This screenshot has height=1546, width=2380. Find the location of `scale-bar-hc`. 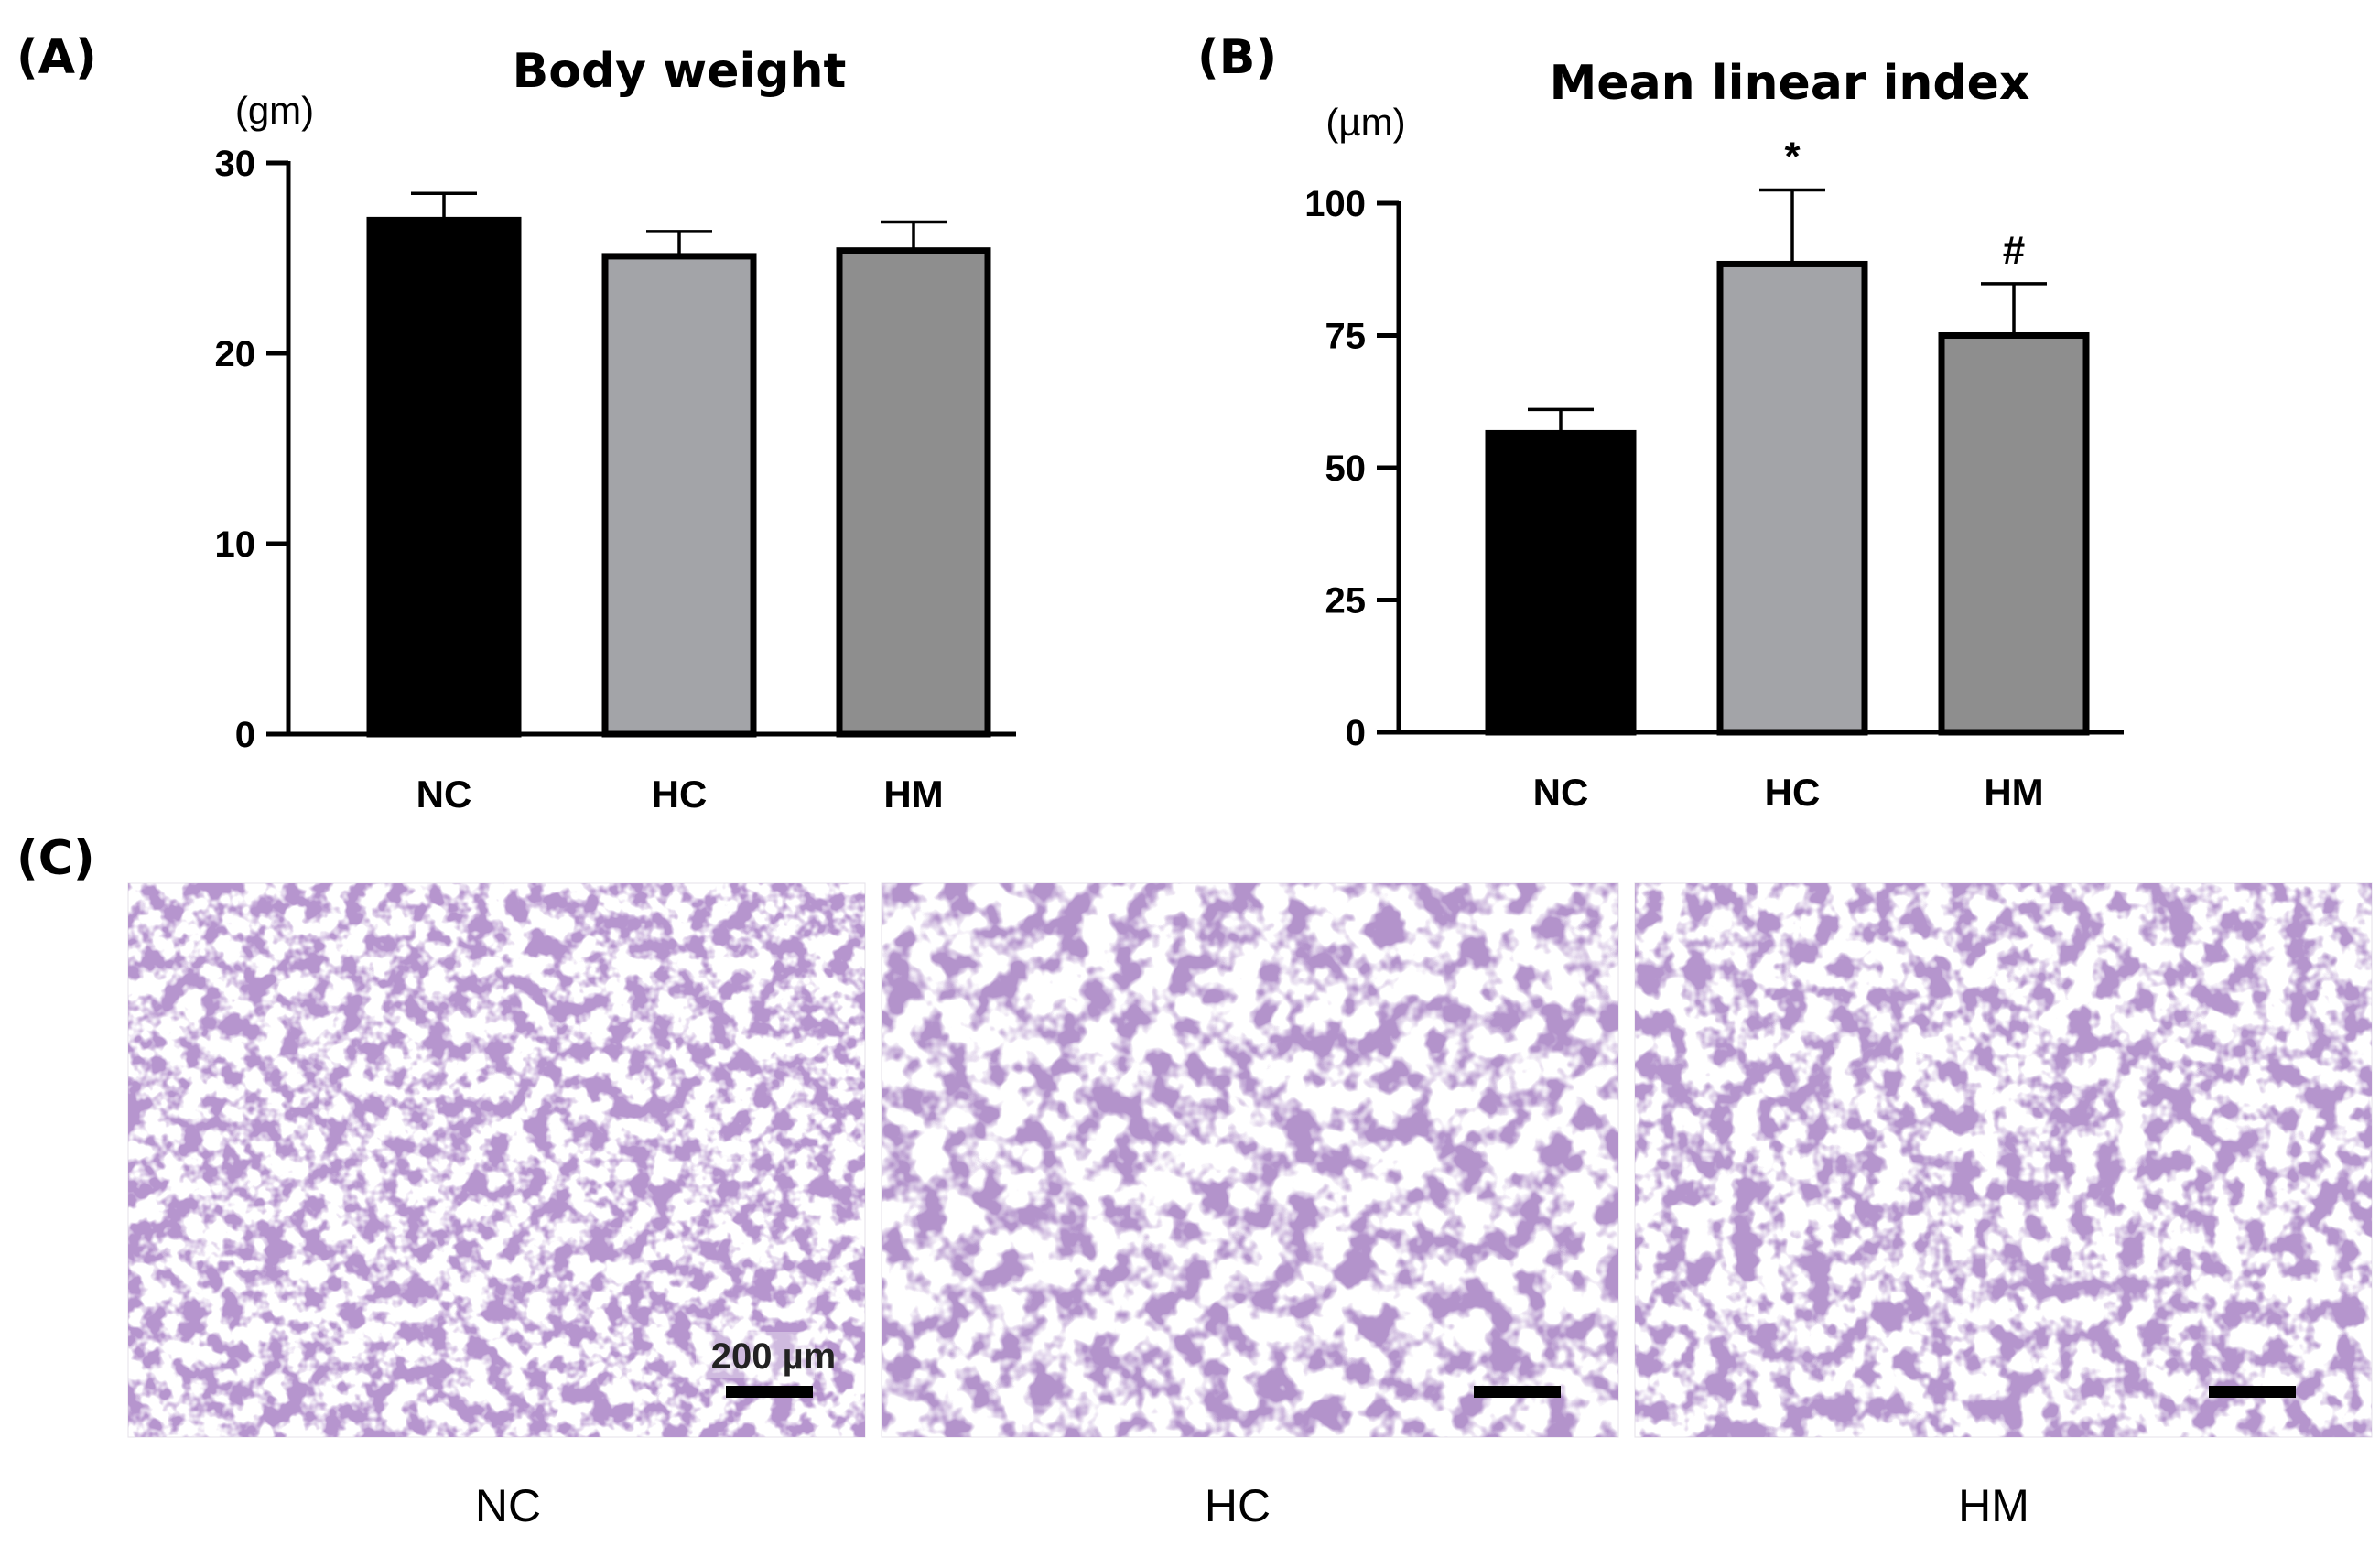

scale-bar-hc is located at coordinates (1517, 1392).